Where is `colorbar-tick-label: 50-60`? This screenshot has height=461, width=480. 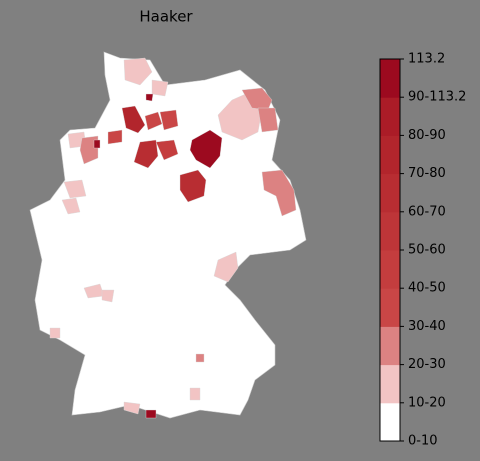
colorbar-tick-label: 50-60 is located at coordinates (427, 250).